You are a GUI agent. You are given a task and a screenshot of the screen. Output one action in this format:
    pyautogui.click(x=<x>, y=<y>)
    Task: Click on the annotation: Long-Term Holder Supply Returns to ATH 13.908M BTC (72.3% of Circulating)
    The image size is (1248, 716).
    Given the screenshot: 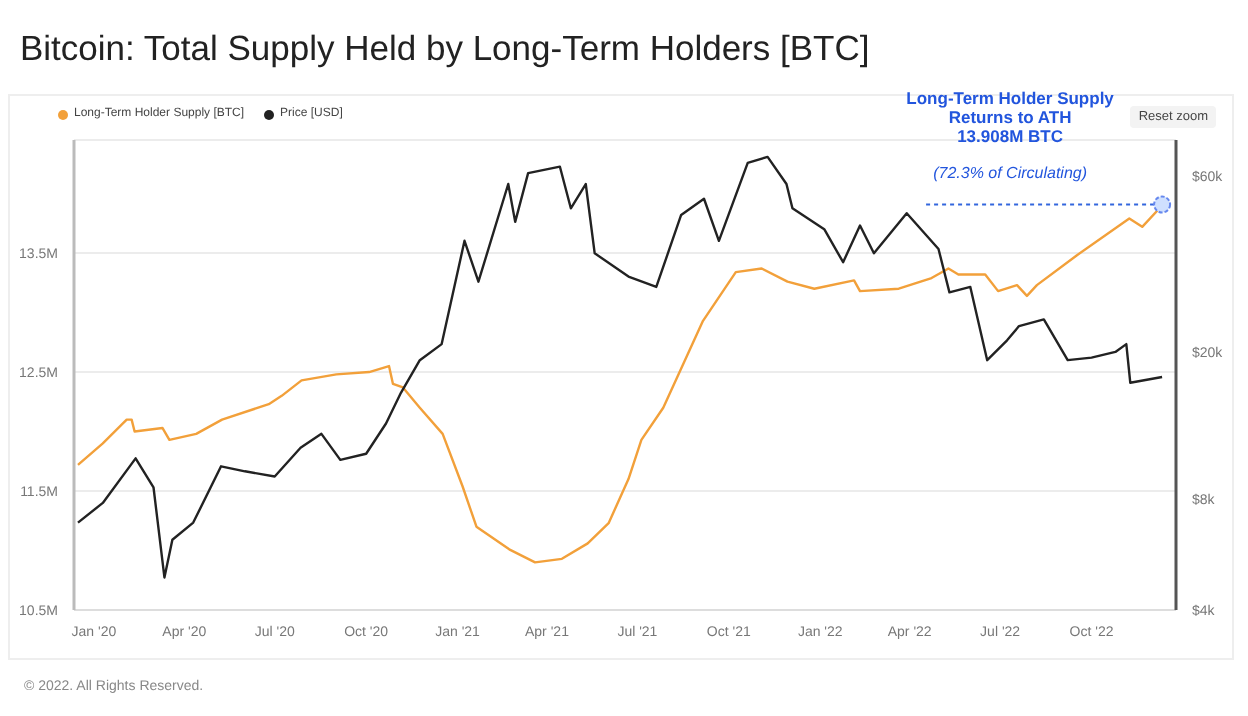 What is the action you would take?
    pyautogui.click(x=1010, y=135)
    